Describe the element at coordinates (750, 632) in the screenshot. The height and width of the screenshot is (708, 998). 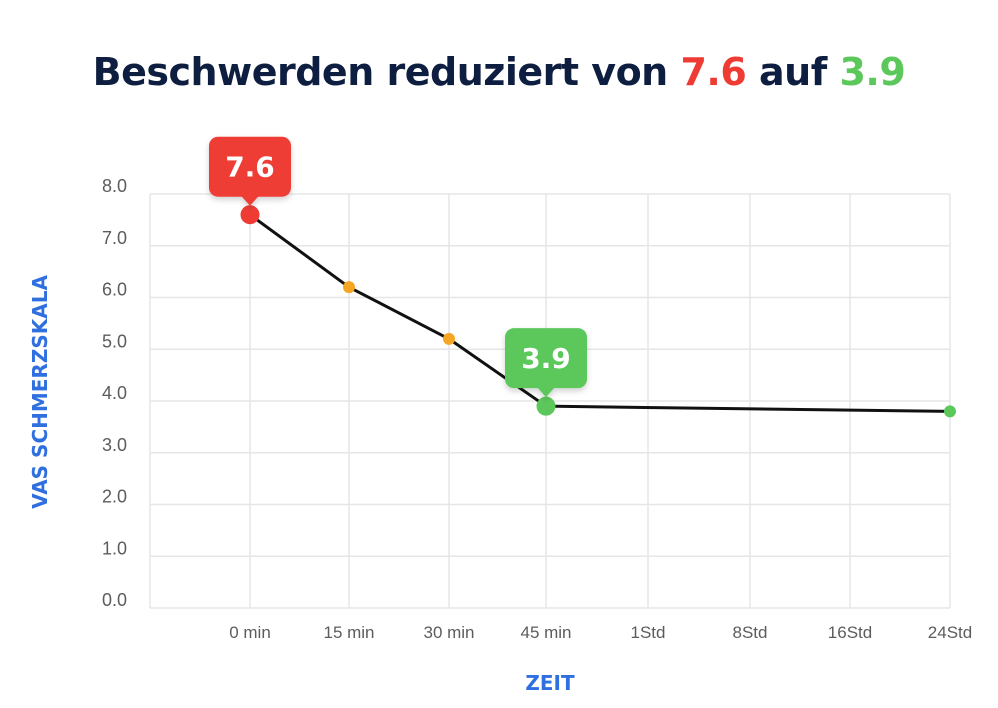
I see `x-tick-label: 8Std` at that location.